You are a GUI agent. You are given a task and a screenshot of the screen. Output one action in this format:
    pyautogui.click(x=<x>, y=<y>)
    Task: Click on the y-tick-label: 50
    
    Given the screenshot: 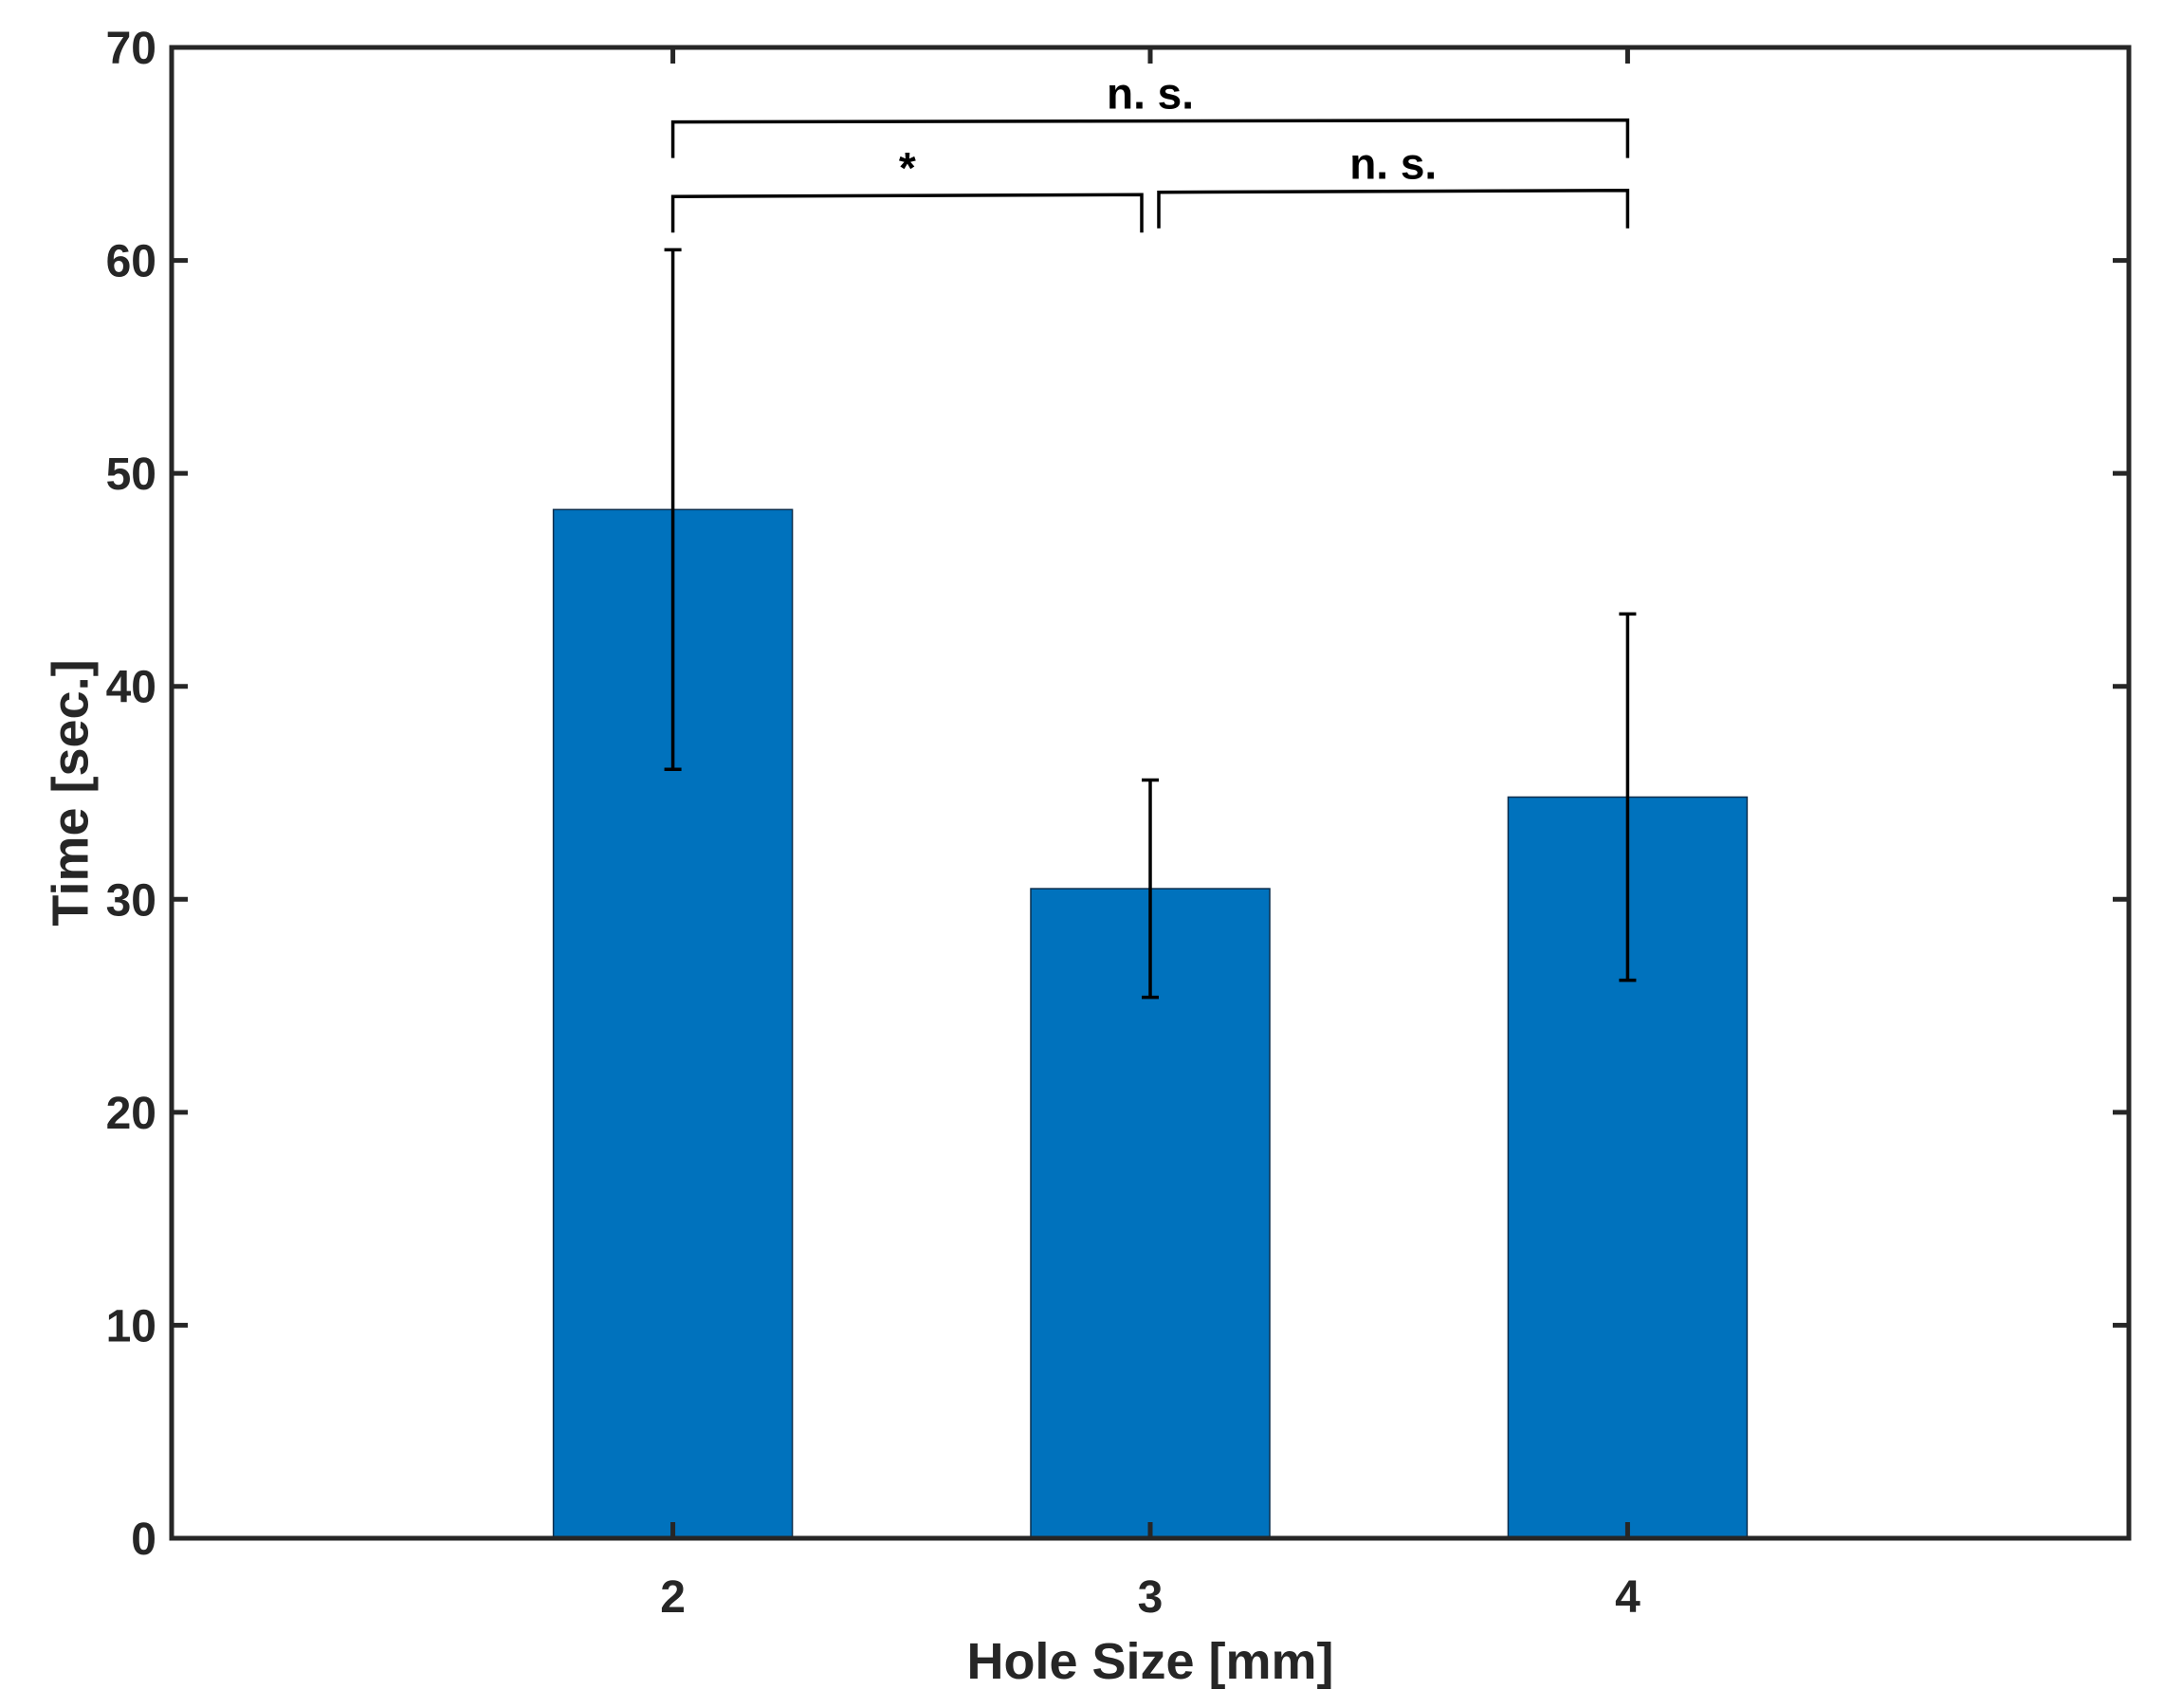 What is the action you would take?
    pyautogui.click(x=131, y=475)
    